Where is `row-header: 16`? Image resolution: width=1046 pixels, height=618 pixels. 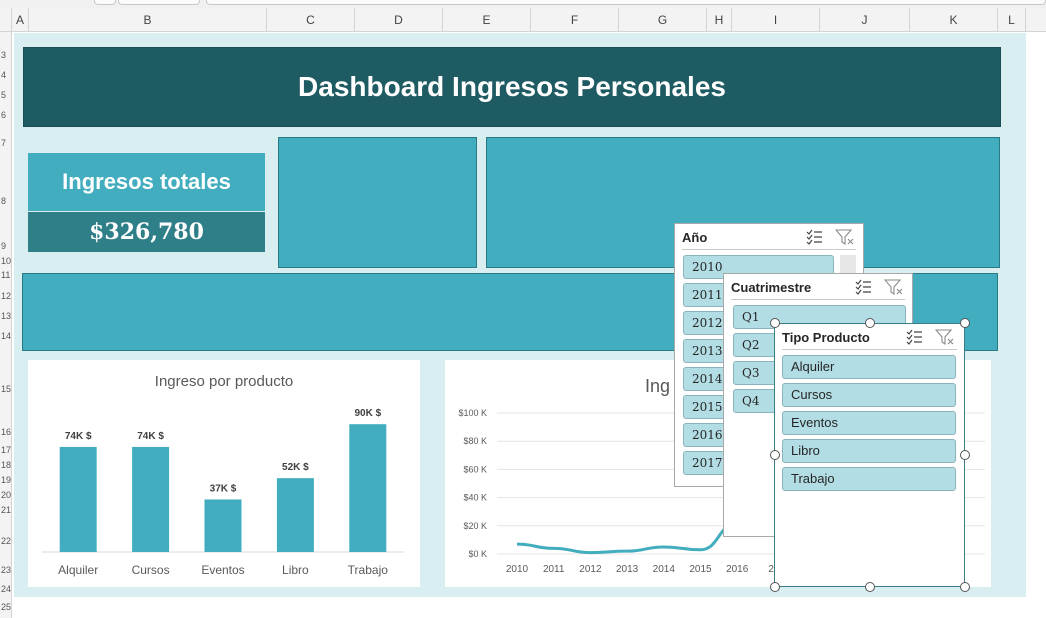
row-header: 16 is located at coordinates (6, 431).